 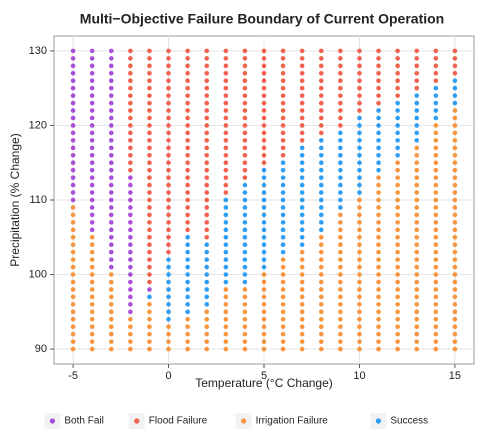 I want to click on y-tick-label: 110, so click(x=38, y=200).